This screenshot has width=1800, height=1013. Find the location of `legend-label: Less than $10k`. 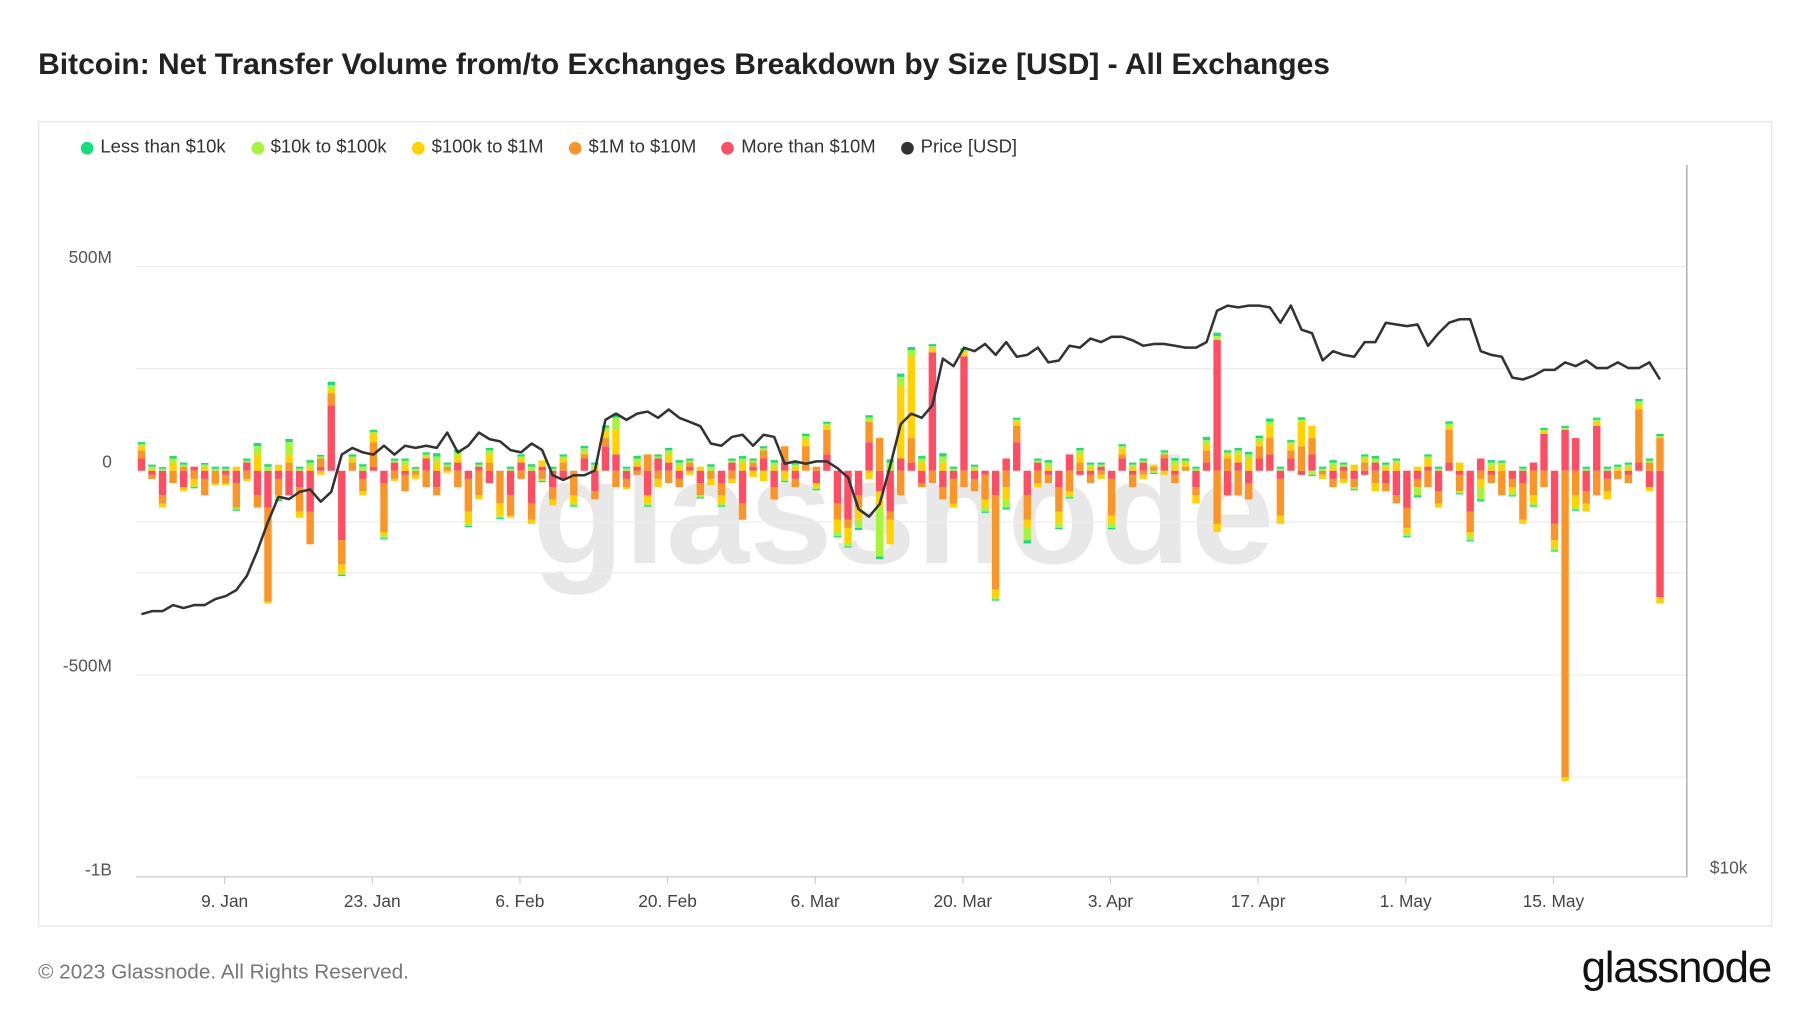

legend-label: Less than $10k is located at coordinates (163, 147).